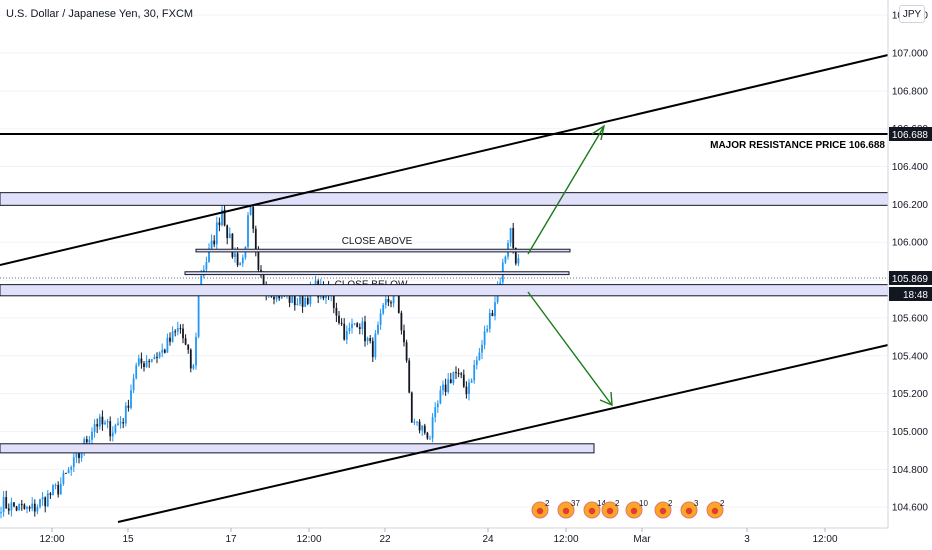 The image size is (932, 550). What do you see at coordinates (912, 14) in the screenshot?
I see `currency-badge: JPY` at bounding box center [912, 14].